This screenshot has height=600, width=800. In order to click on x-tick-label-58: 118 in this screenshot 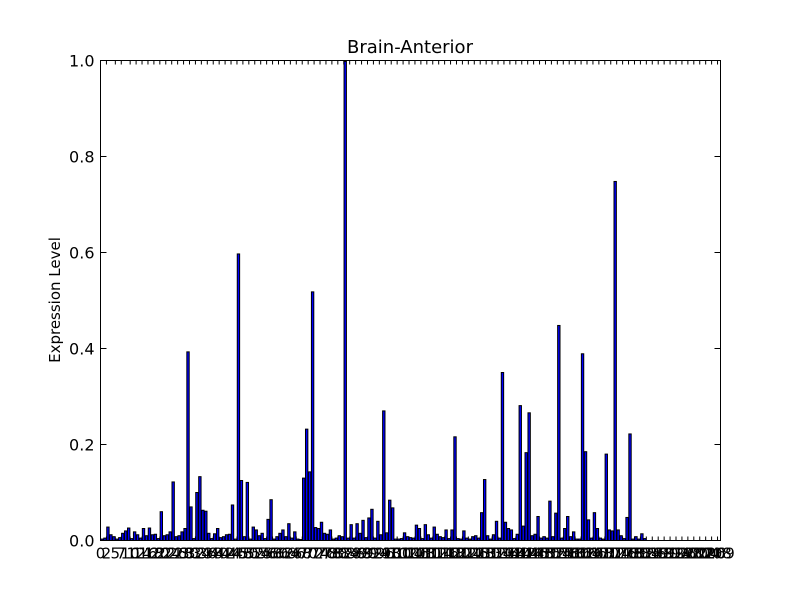, I will do `click(450, 554)`.